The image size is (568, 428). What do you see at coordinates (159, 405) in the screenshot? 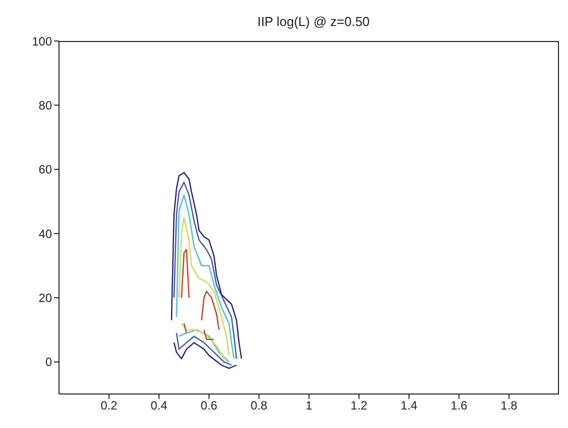
I see `x-tick-label: 0.4` at bounding box center [159, 405].